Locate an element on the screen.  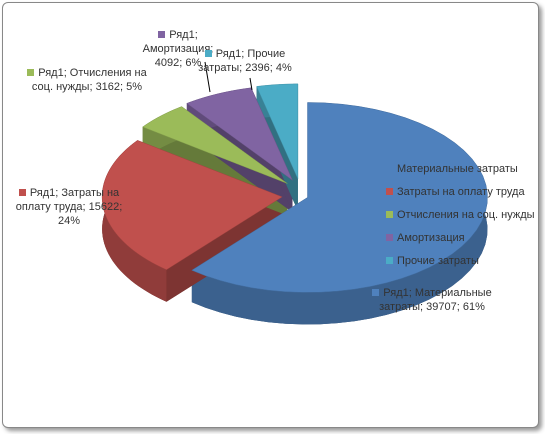
data-label: Ряд1; Отчисления на соц. нужды; 3162; 5% is located at coordinates (87, 80).